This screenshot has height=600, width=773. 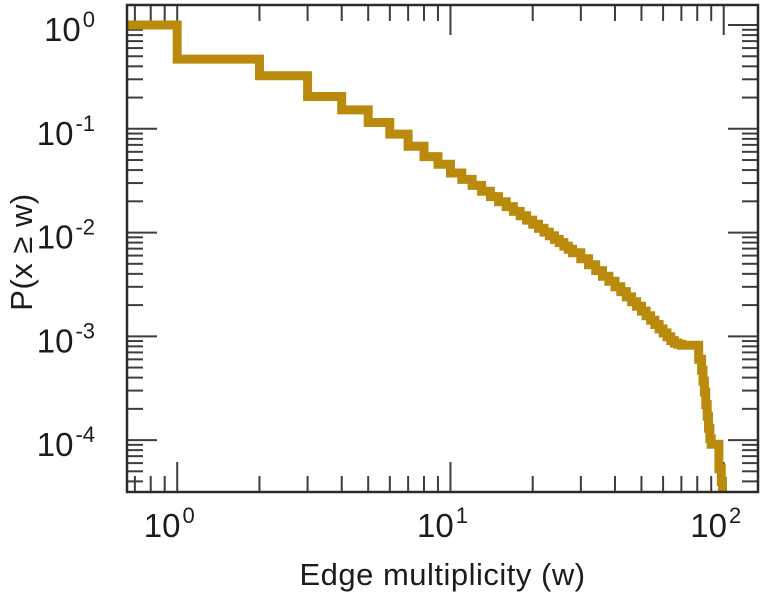 I want to click on x-tick-label: 10⁰, so click(x=169, y=523).